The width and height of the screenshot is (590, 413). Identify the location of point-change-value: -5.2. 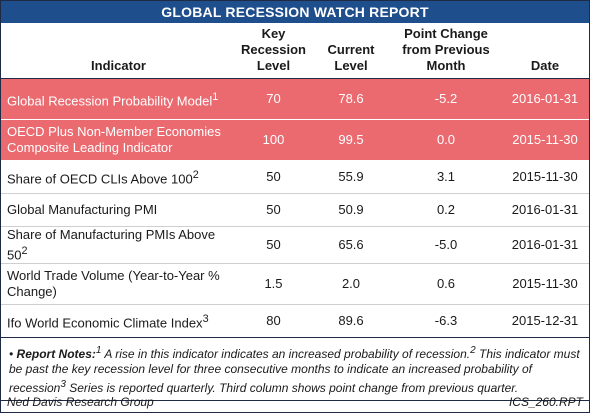
(446, 99).